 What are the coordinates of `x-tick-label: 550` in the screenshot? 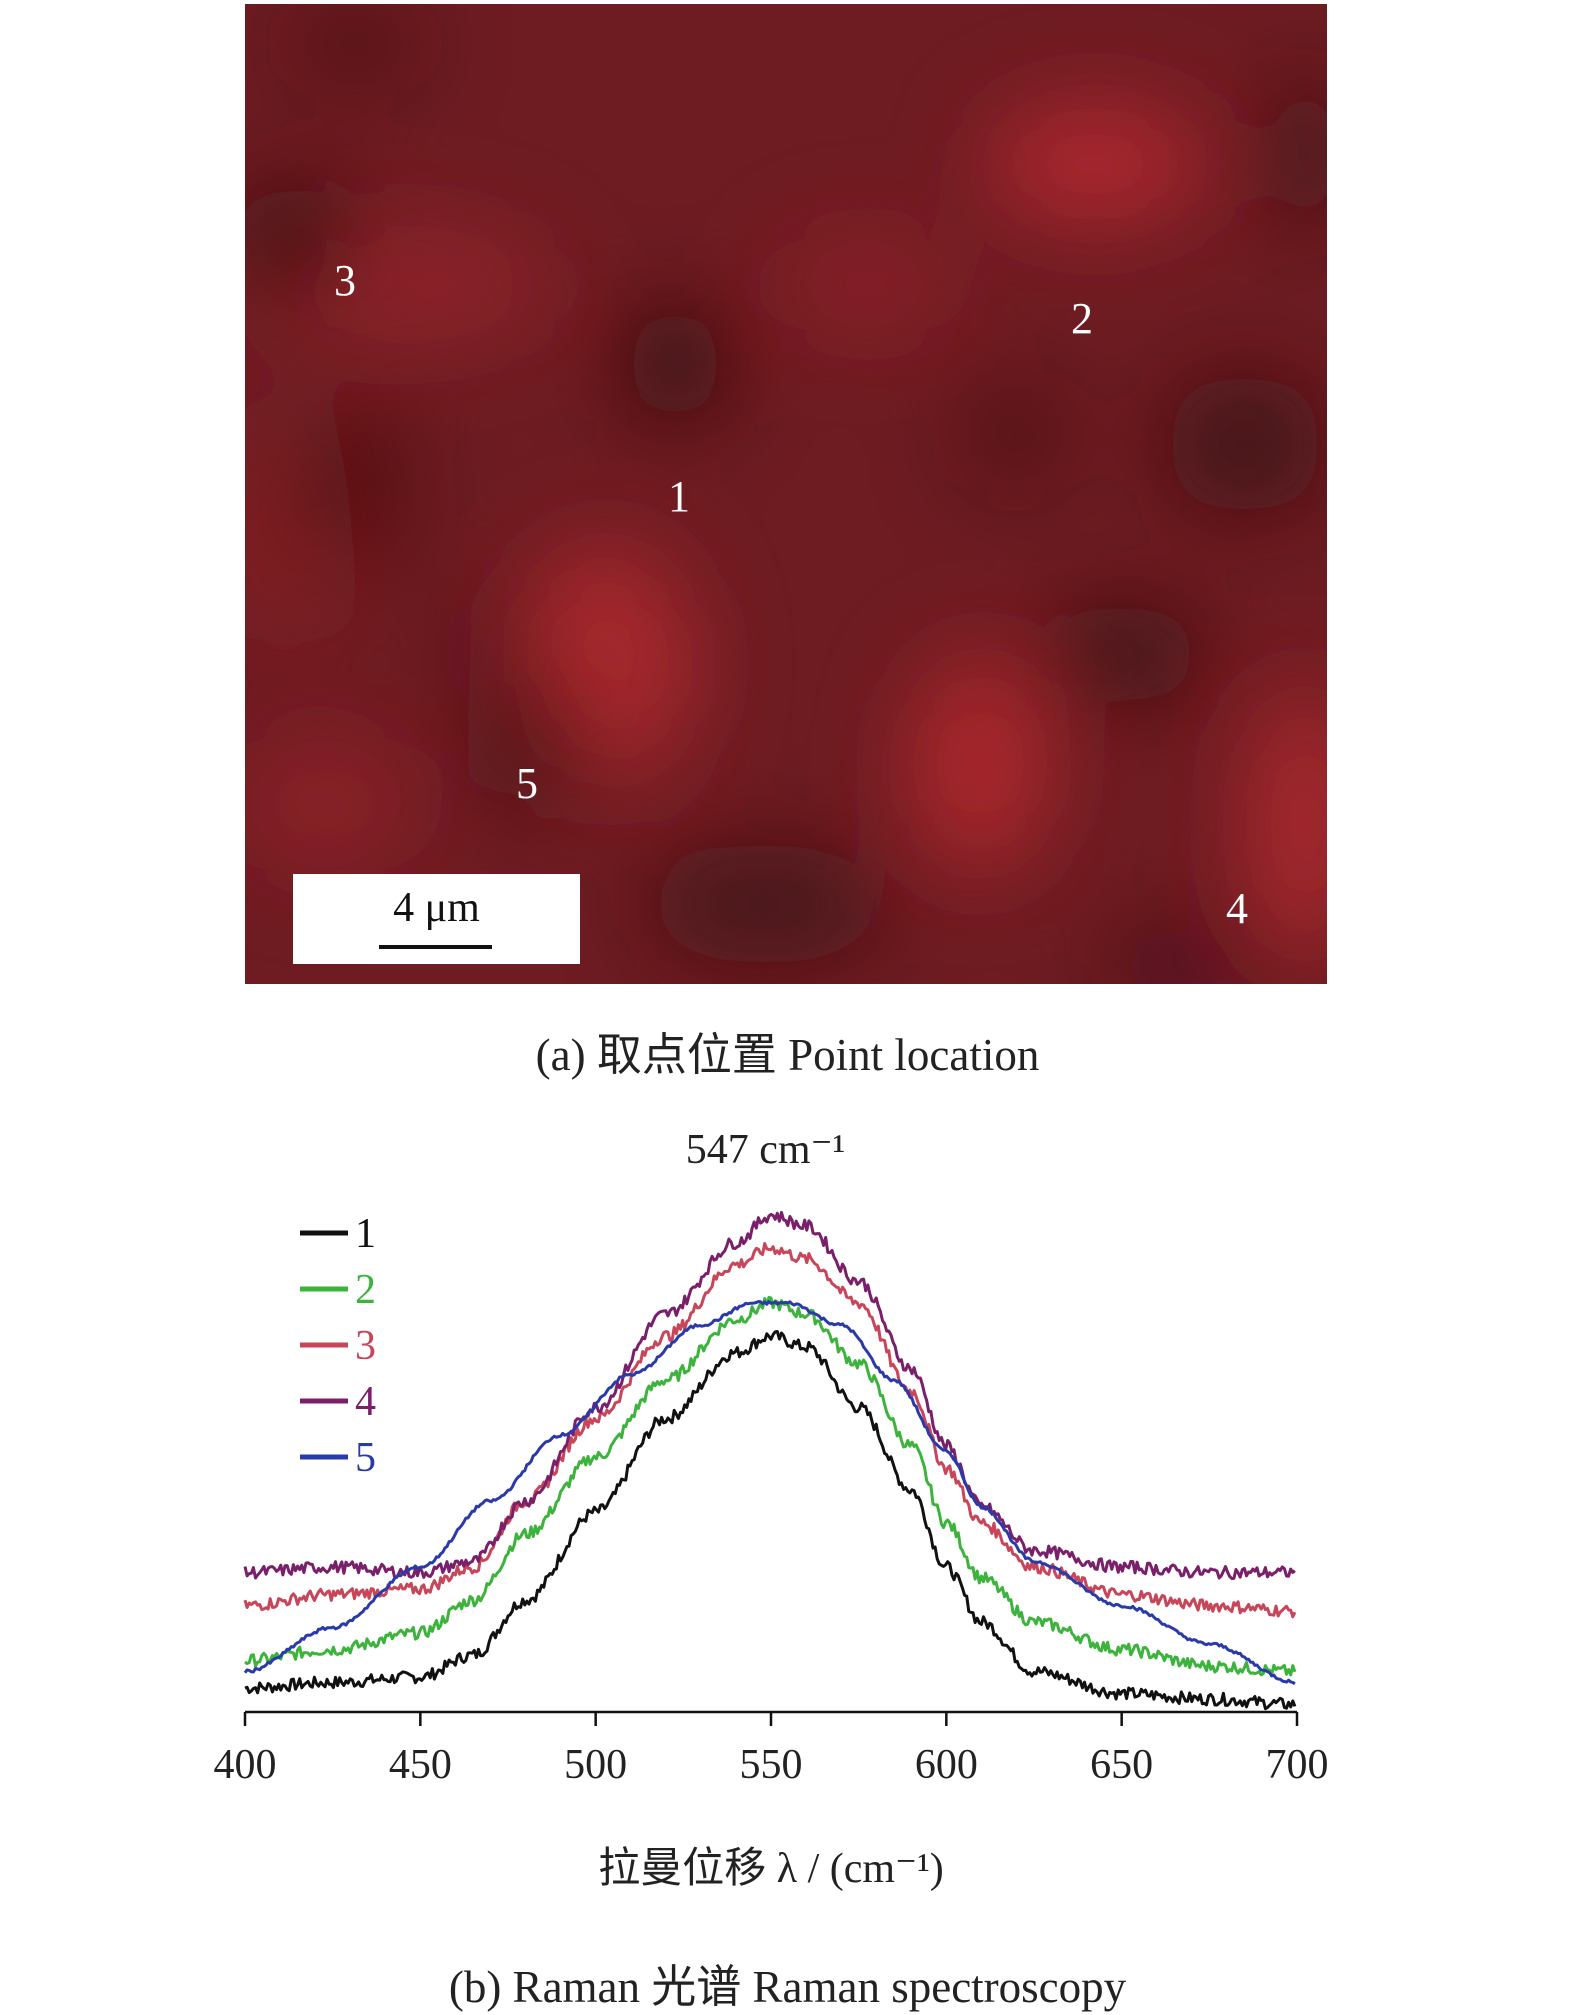 It's located at (771, 1765).